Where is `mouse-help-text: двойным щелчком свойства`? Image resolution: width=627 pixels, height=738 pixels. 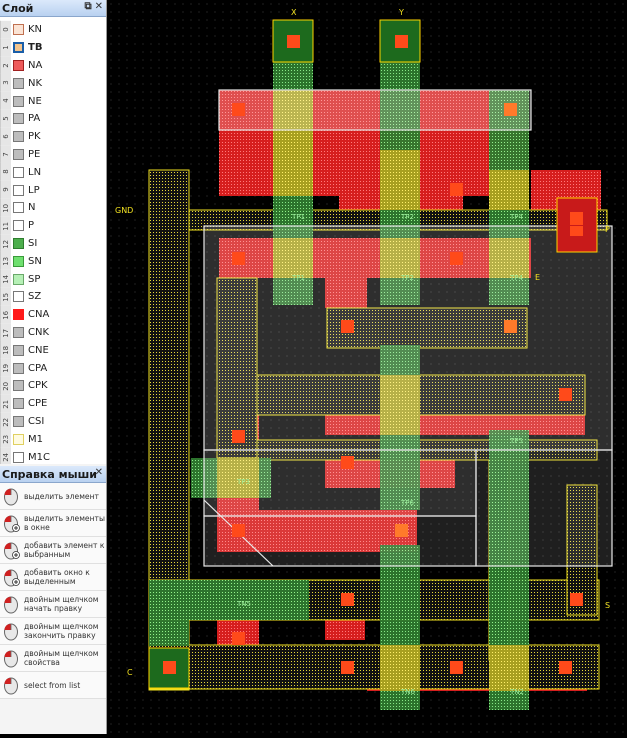 mouse-help-text: двойным щелчком свойства is located at coordinates (61, 658).